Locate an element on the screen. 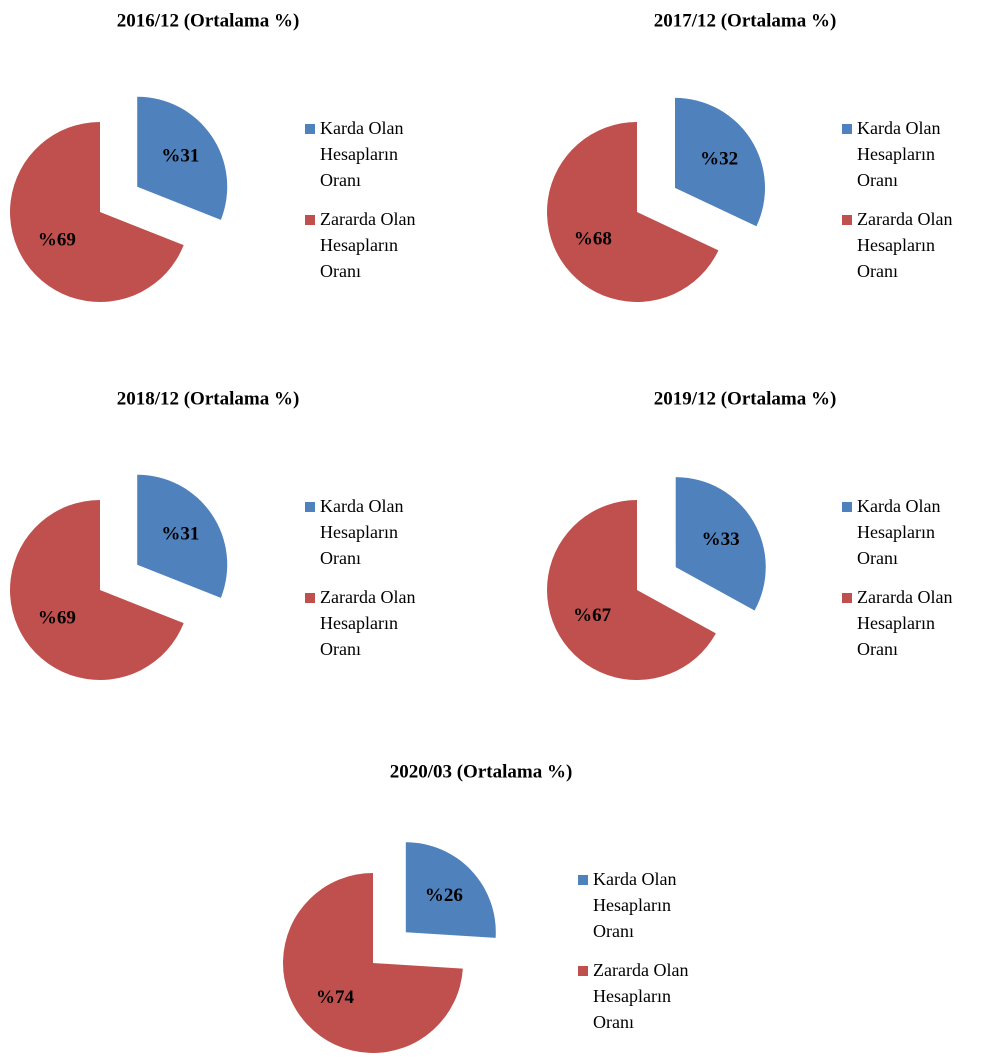 The height and width of the screenshot is (1058, 989). chart-title: 2017/12 (Ortalama %) is located at coordinates (745, 20).